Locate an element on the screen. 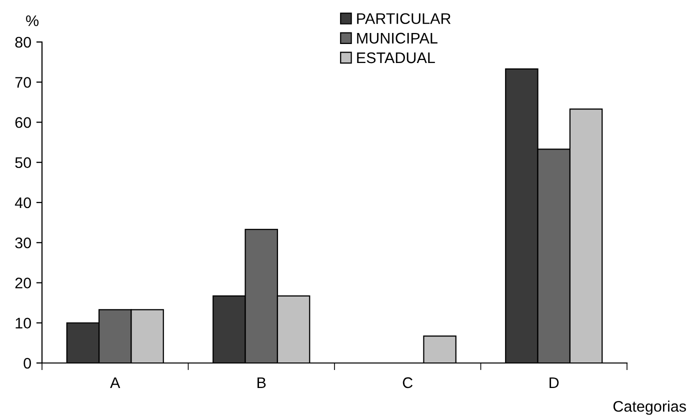  y-axis-title: % is located at coordinates (32, 20).